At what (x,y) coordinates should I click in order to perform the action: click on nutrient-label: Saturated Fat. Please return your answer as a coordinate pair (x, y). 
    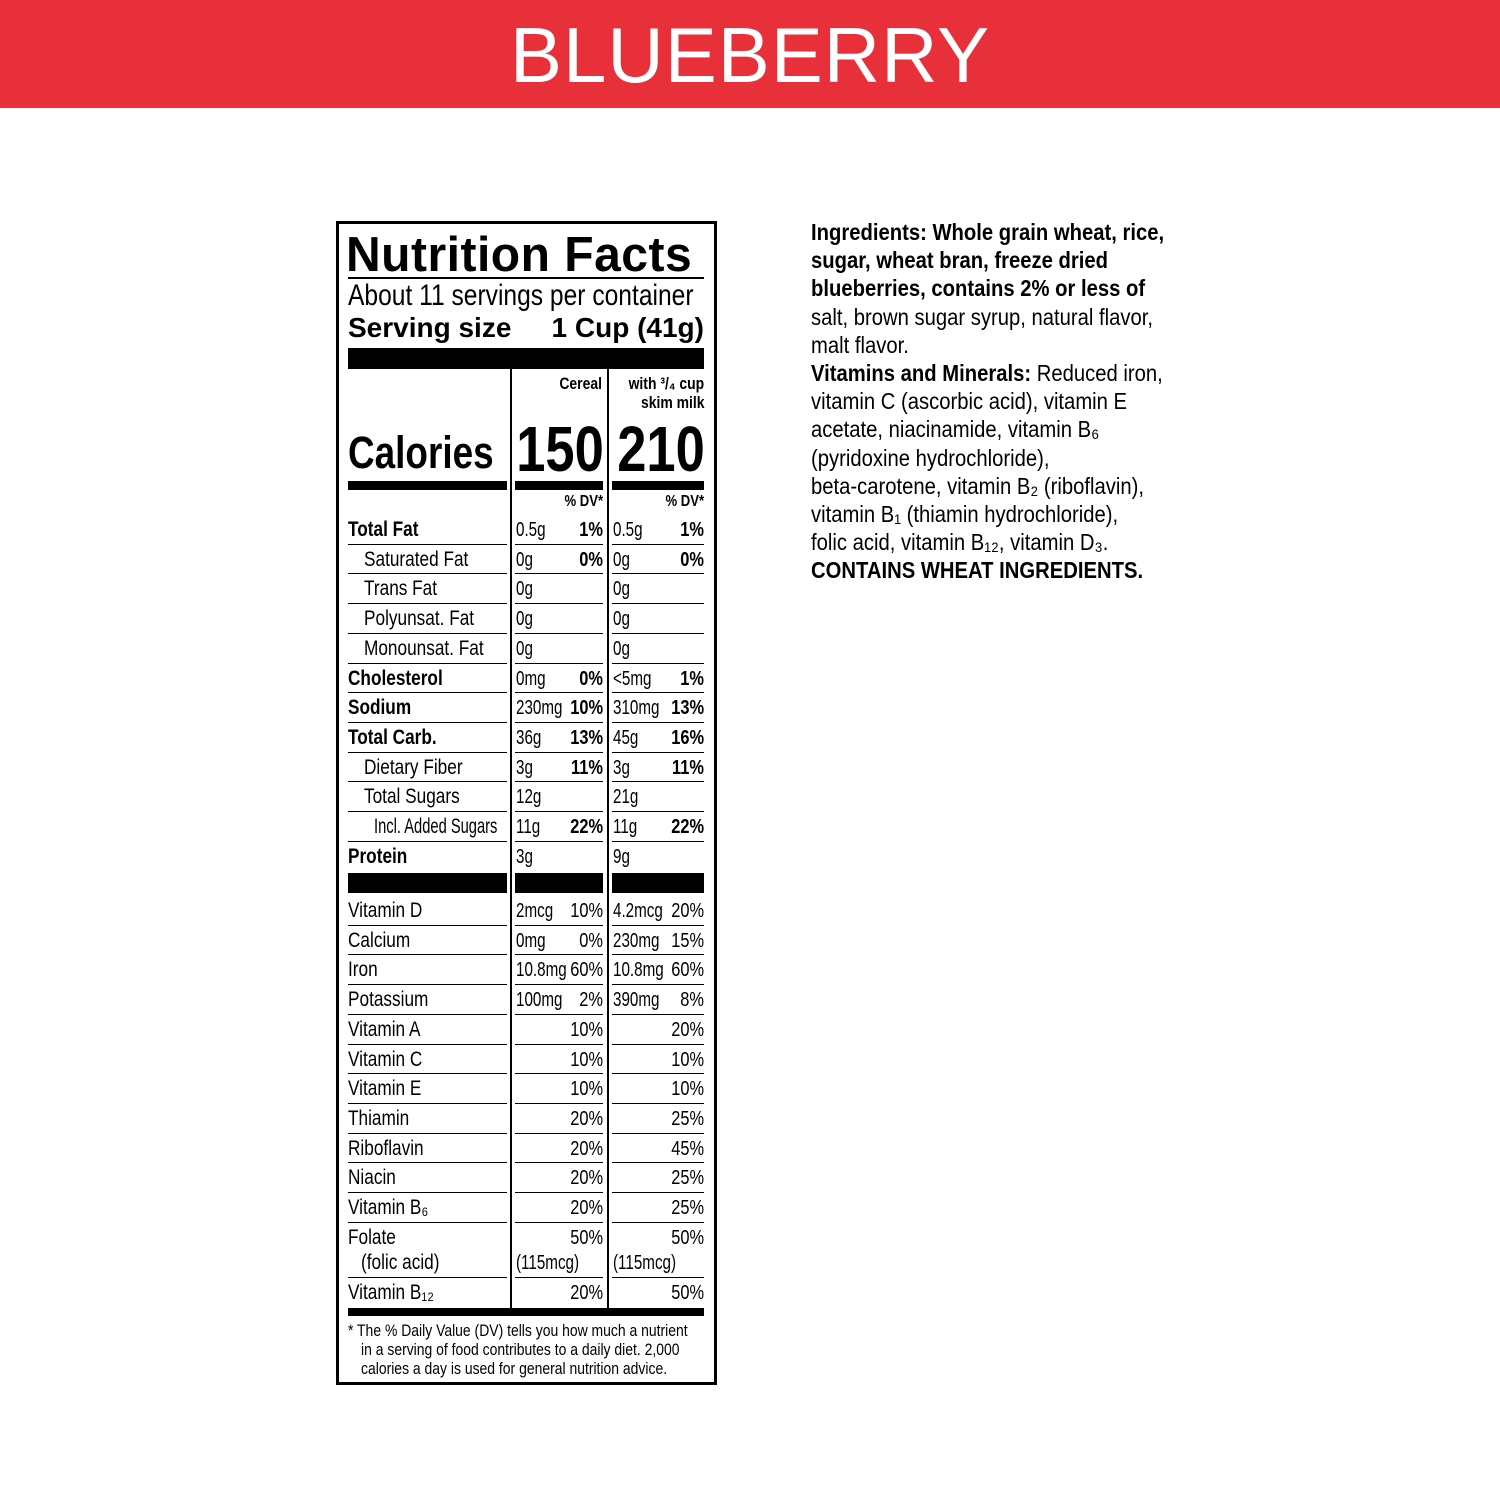
    Looking at the image, I should click on (416, 559).